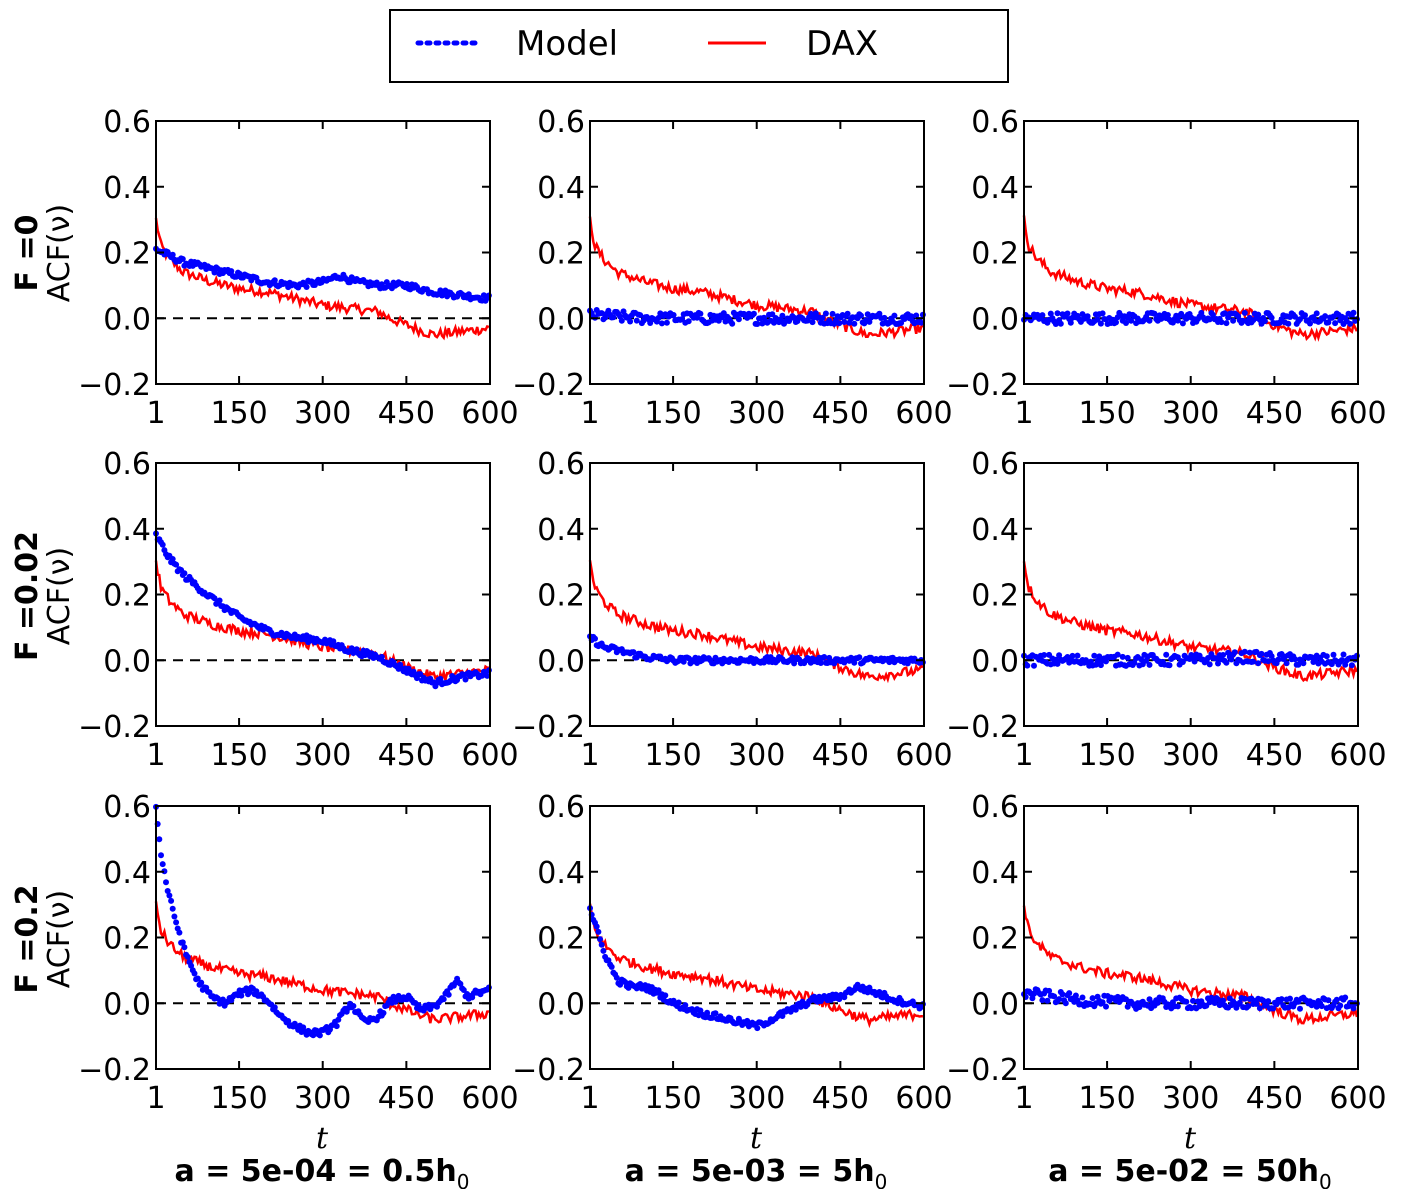 Image resolution: width=1401 pixels, height=1189 pixels. Describe the element at coordinates (406, 1098) in the screenshot. I see `x-tick-label: 450` at that location.